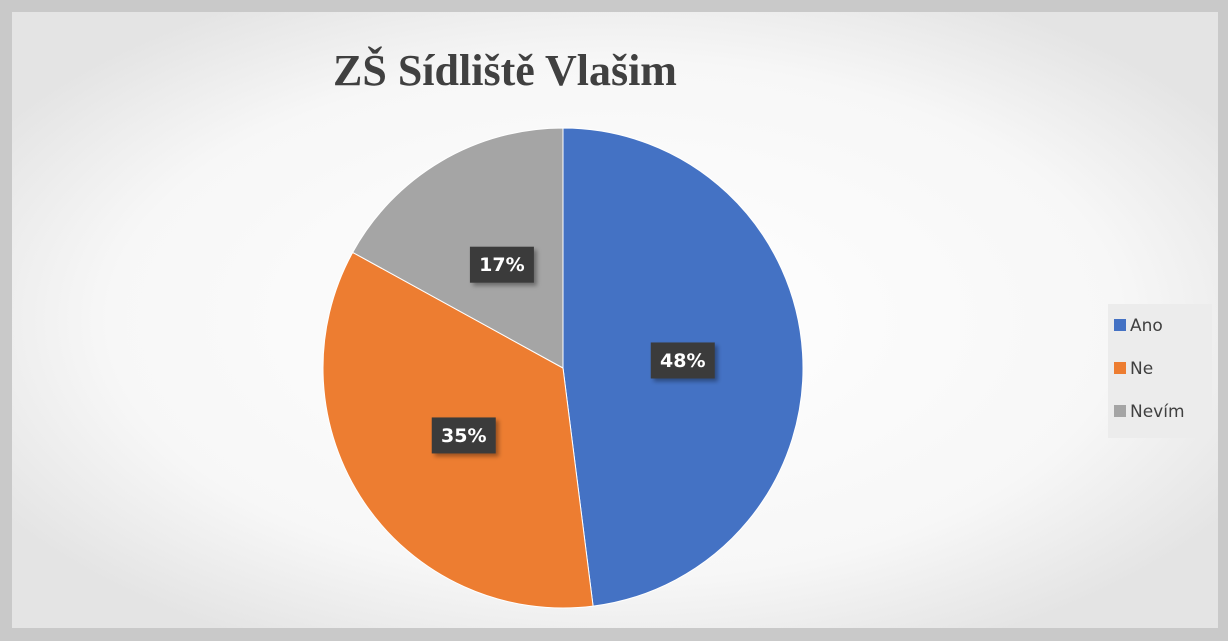  Describe the element at coordinates (458, 248) in the screenshot. I see `pie-slice` at that location.